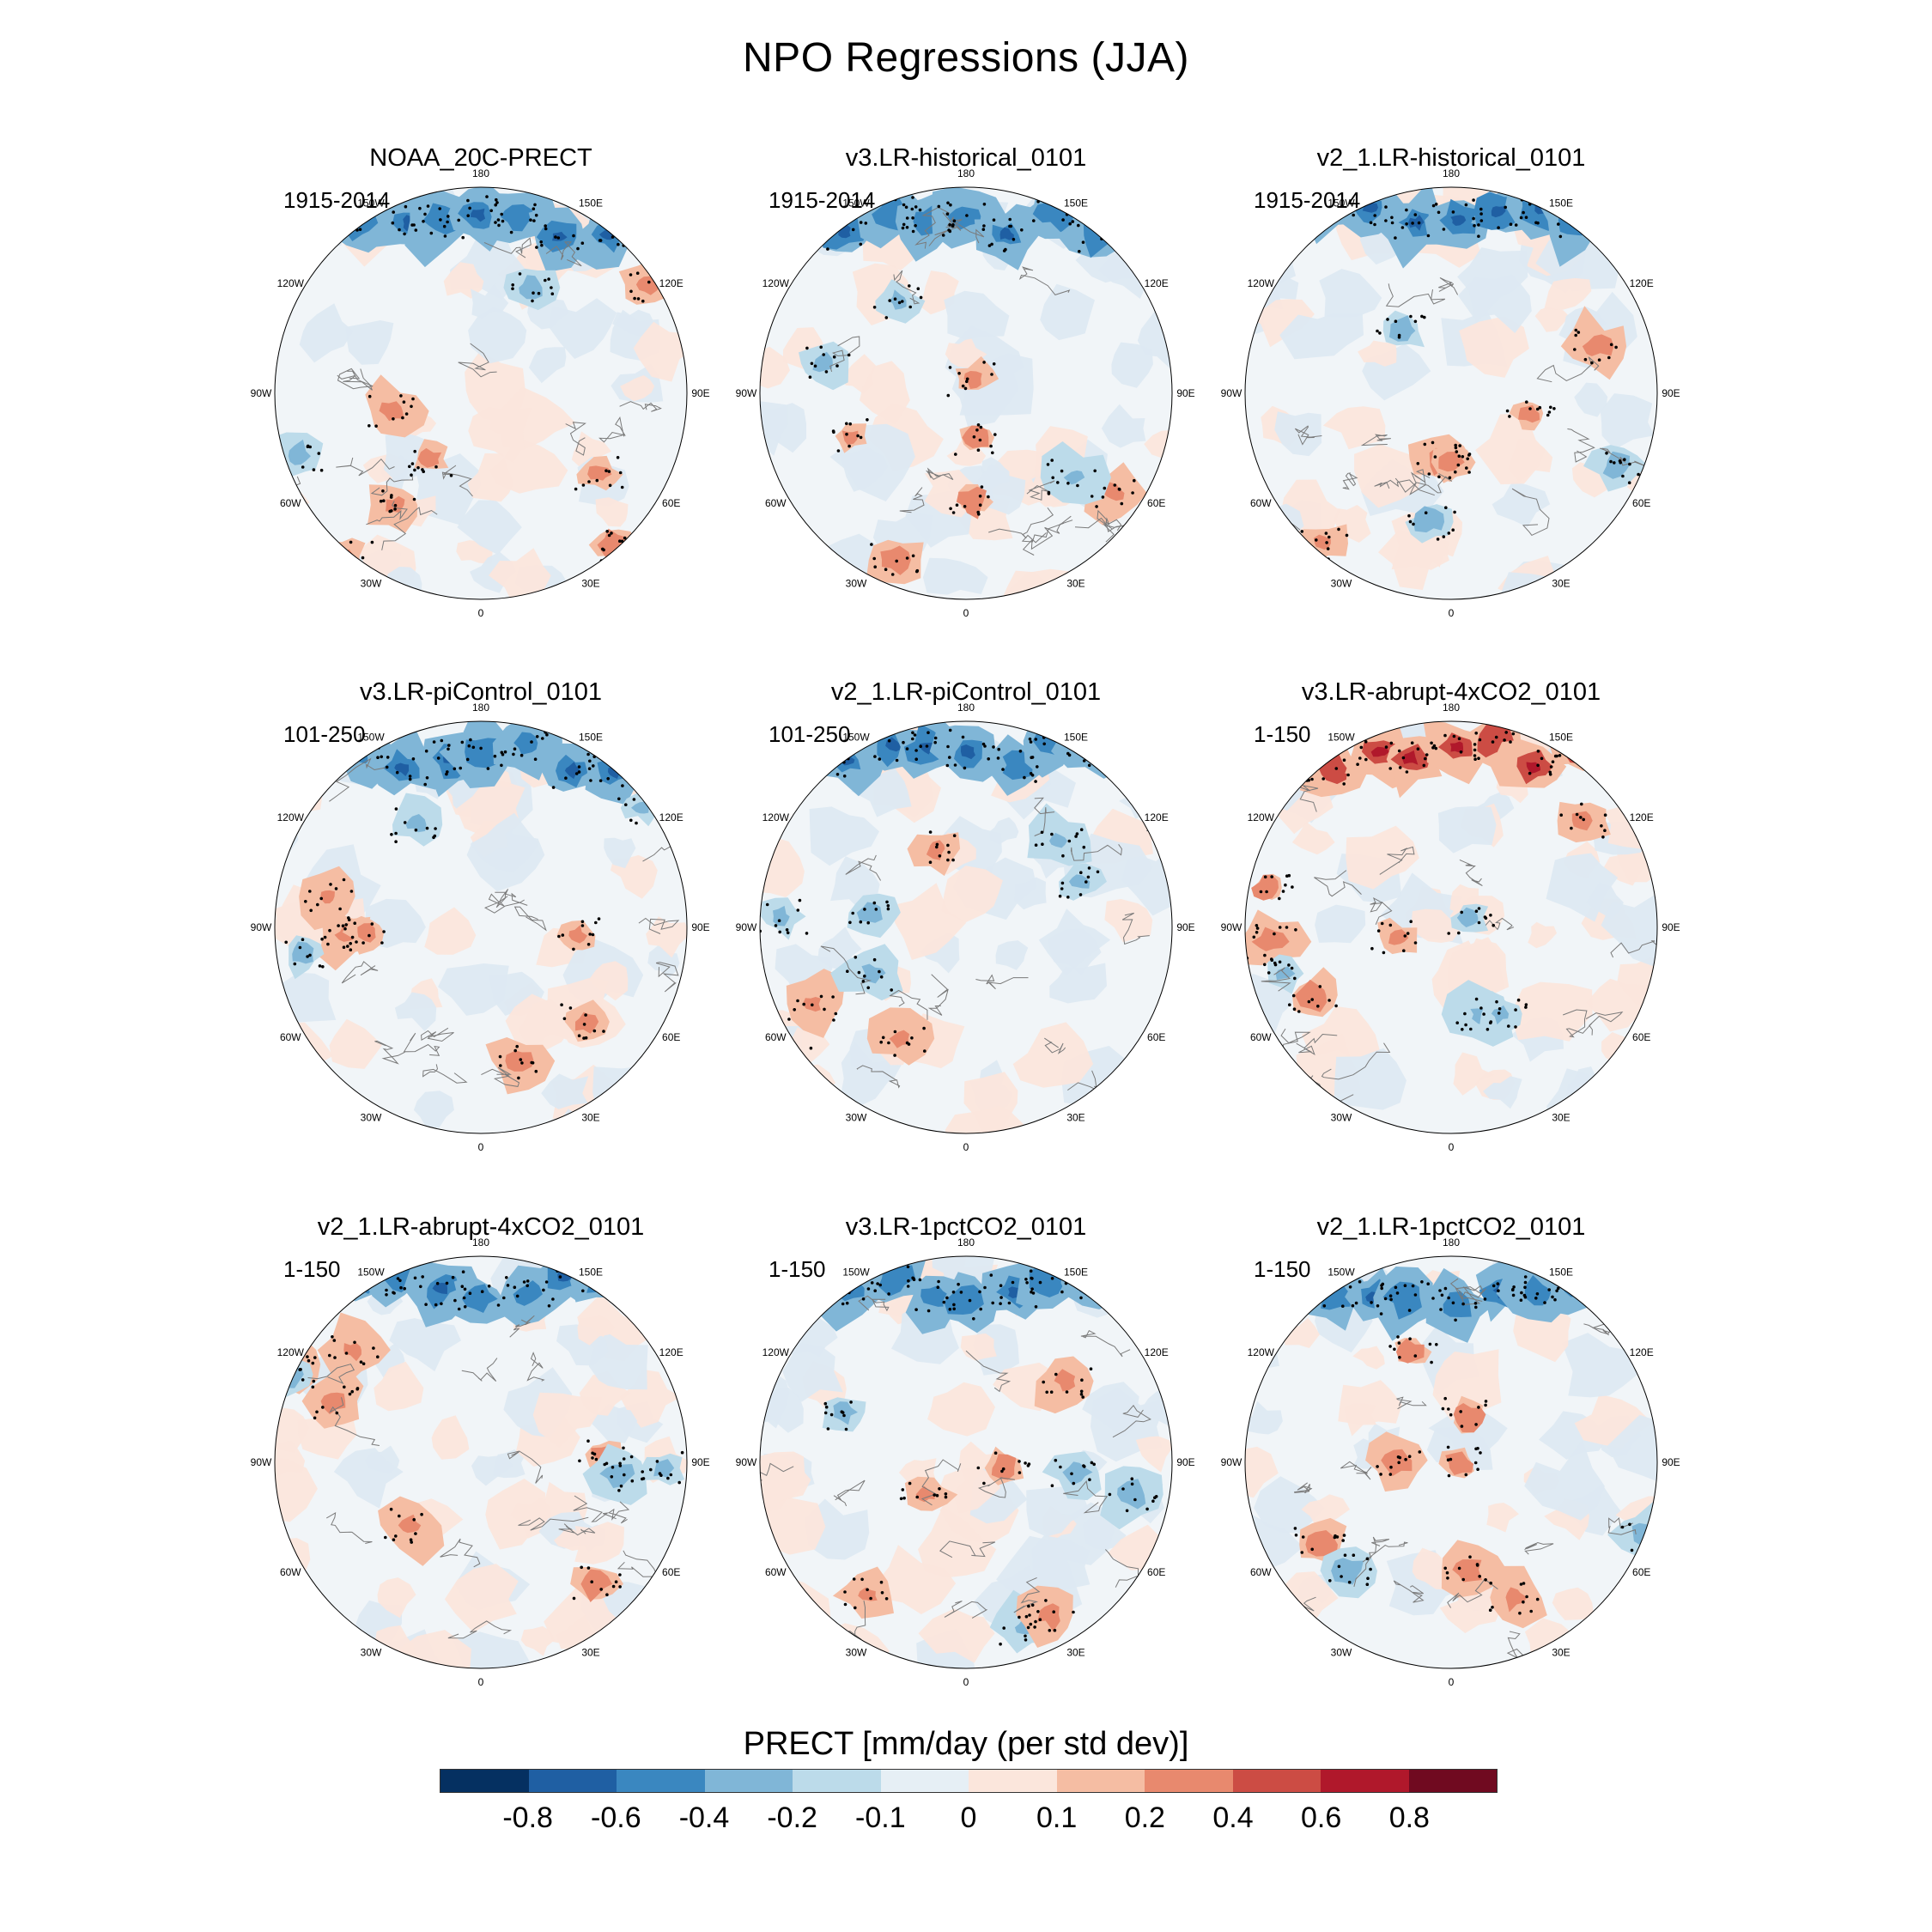 The image size is (1932, 1932). Describe the element at coordinates (1185, 1462) in the screenshot. I see `longitude-label: 90E` at that location.